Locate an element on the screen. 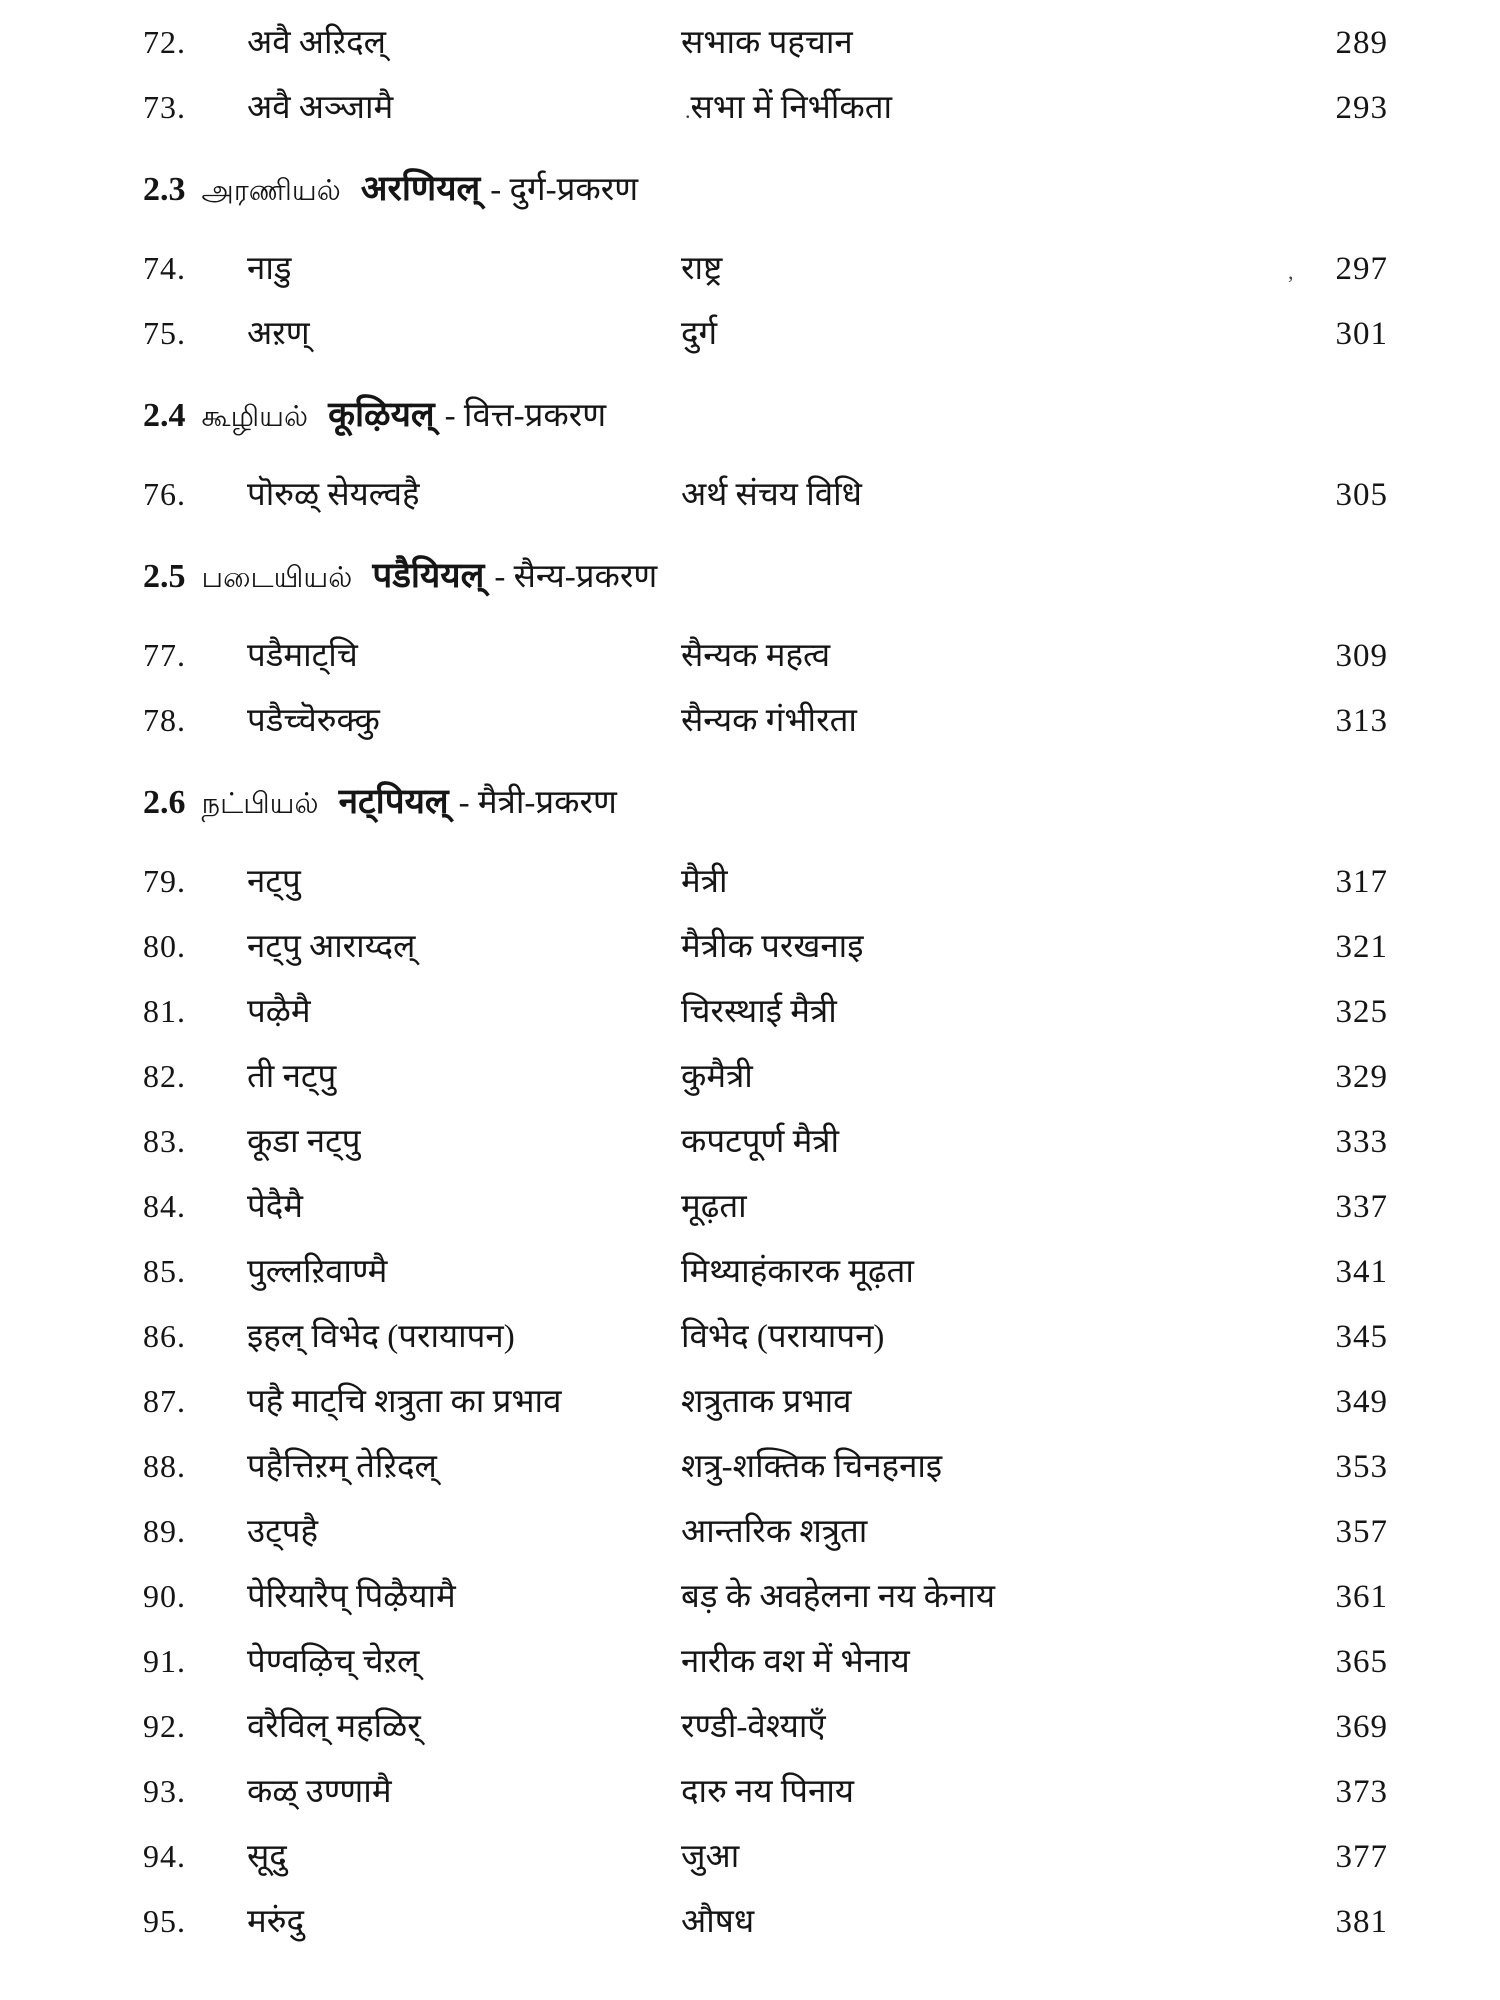 The width and height of the screenshot is (1500, 2000). entry-number: 91. is located at coordinates (164, 1661).